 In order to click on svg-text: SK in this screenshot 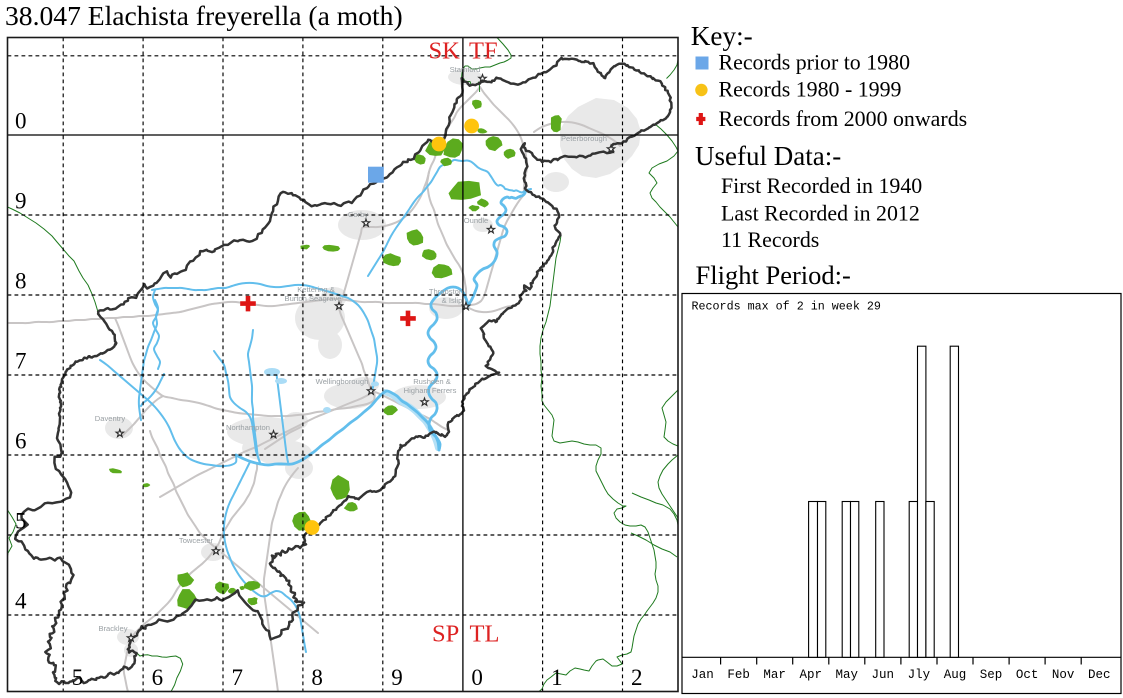, I will do `click(445, 51)`.